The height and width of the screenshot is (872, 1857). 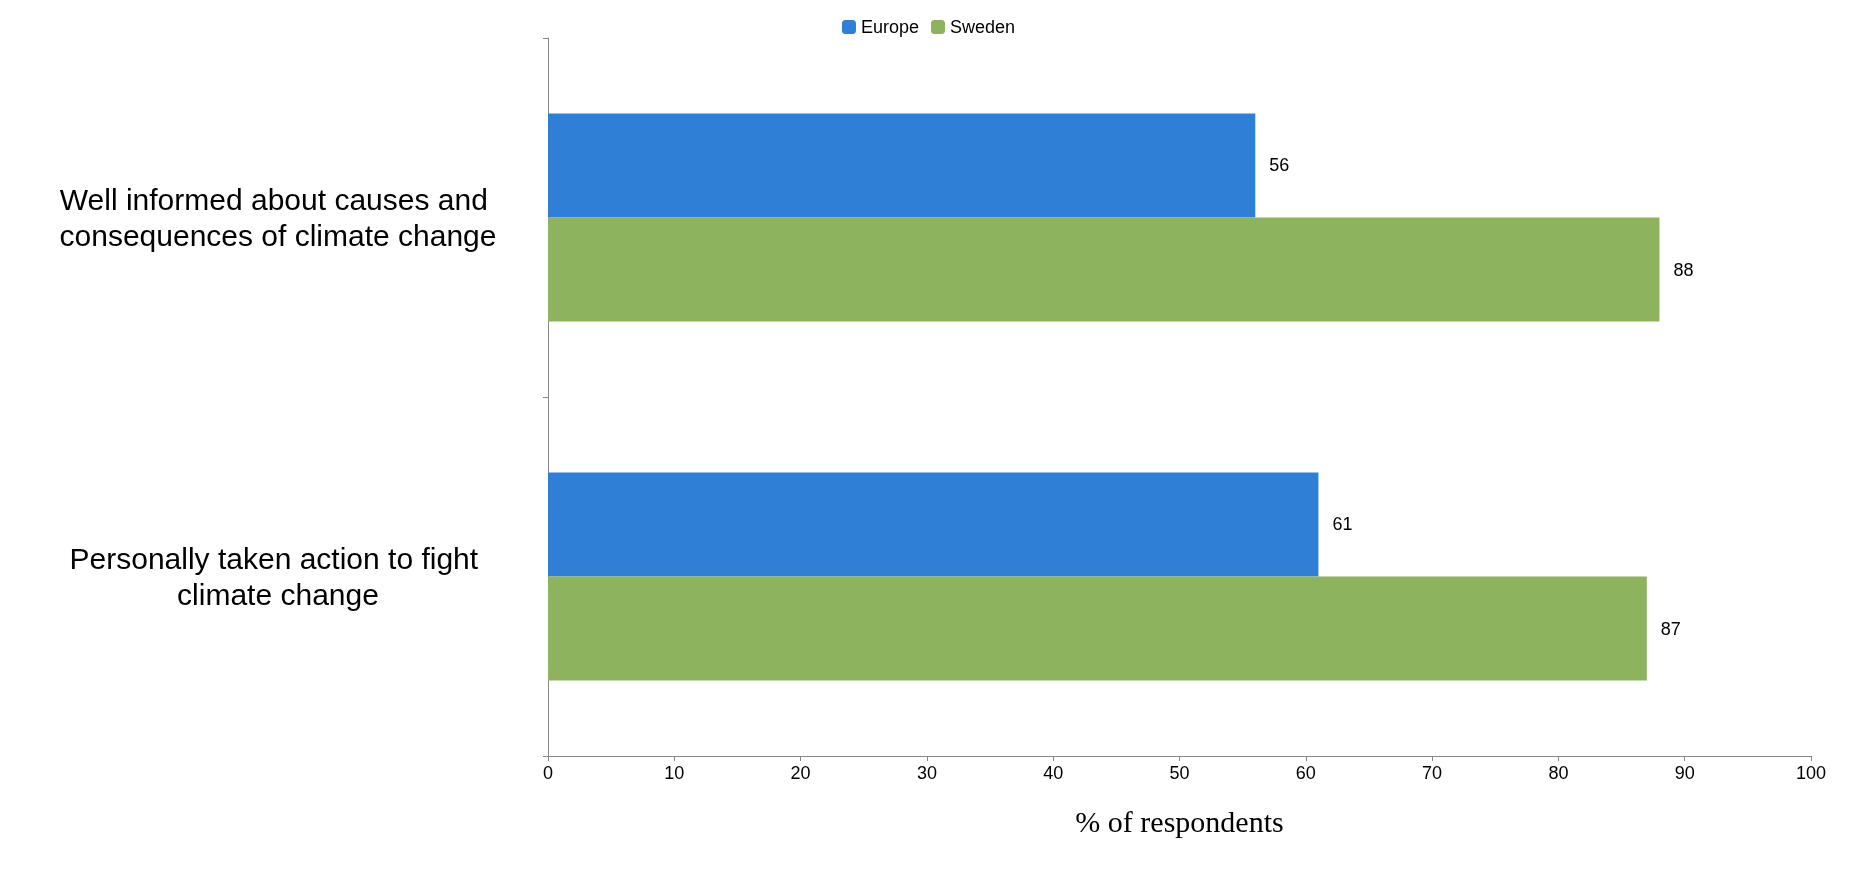 What do you see at coordinates (1670, 628) in the screenshot?
I see `data-label: 87` at bounding box center [1670, 628].